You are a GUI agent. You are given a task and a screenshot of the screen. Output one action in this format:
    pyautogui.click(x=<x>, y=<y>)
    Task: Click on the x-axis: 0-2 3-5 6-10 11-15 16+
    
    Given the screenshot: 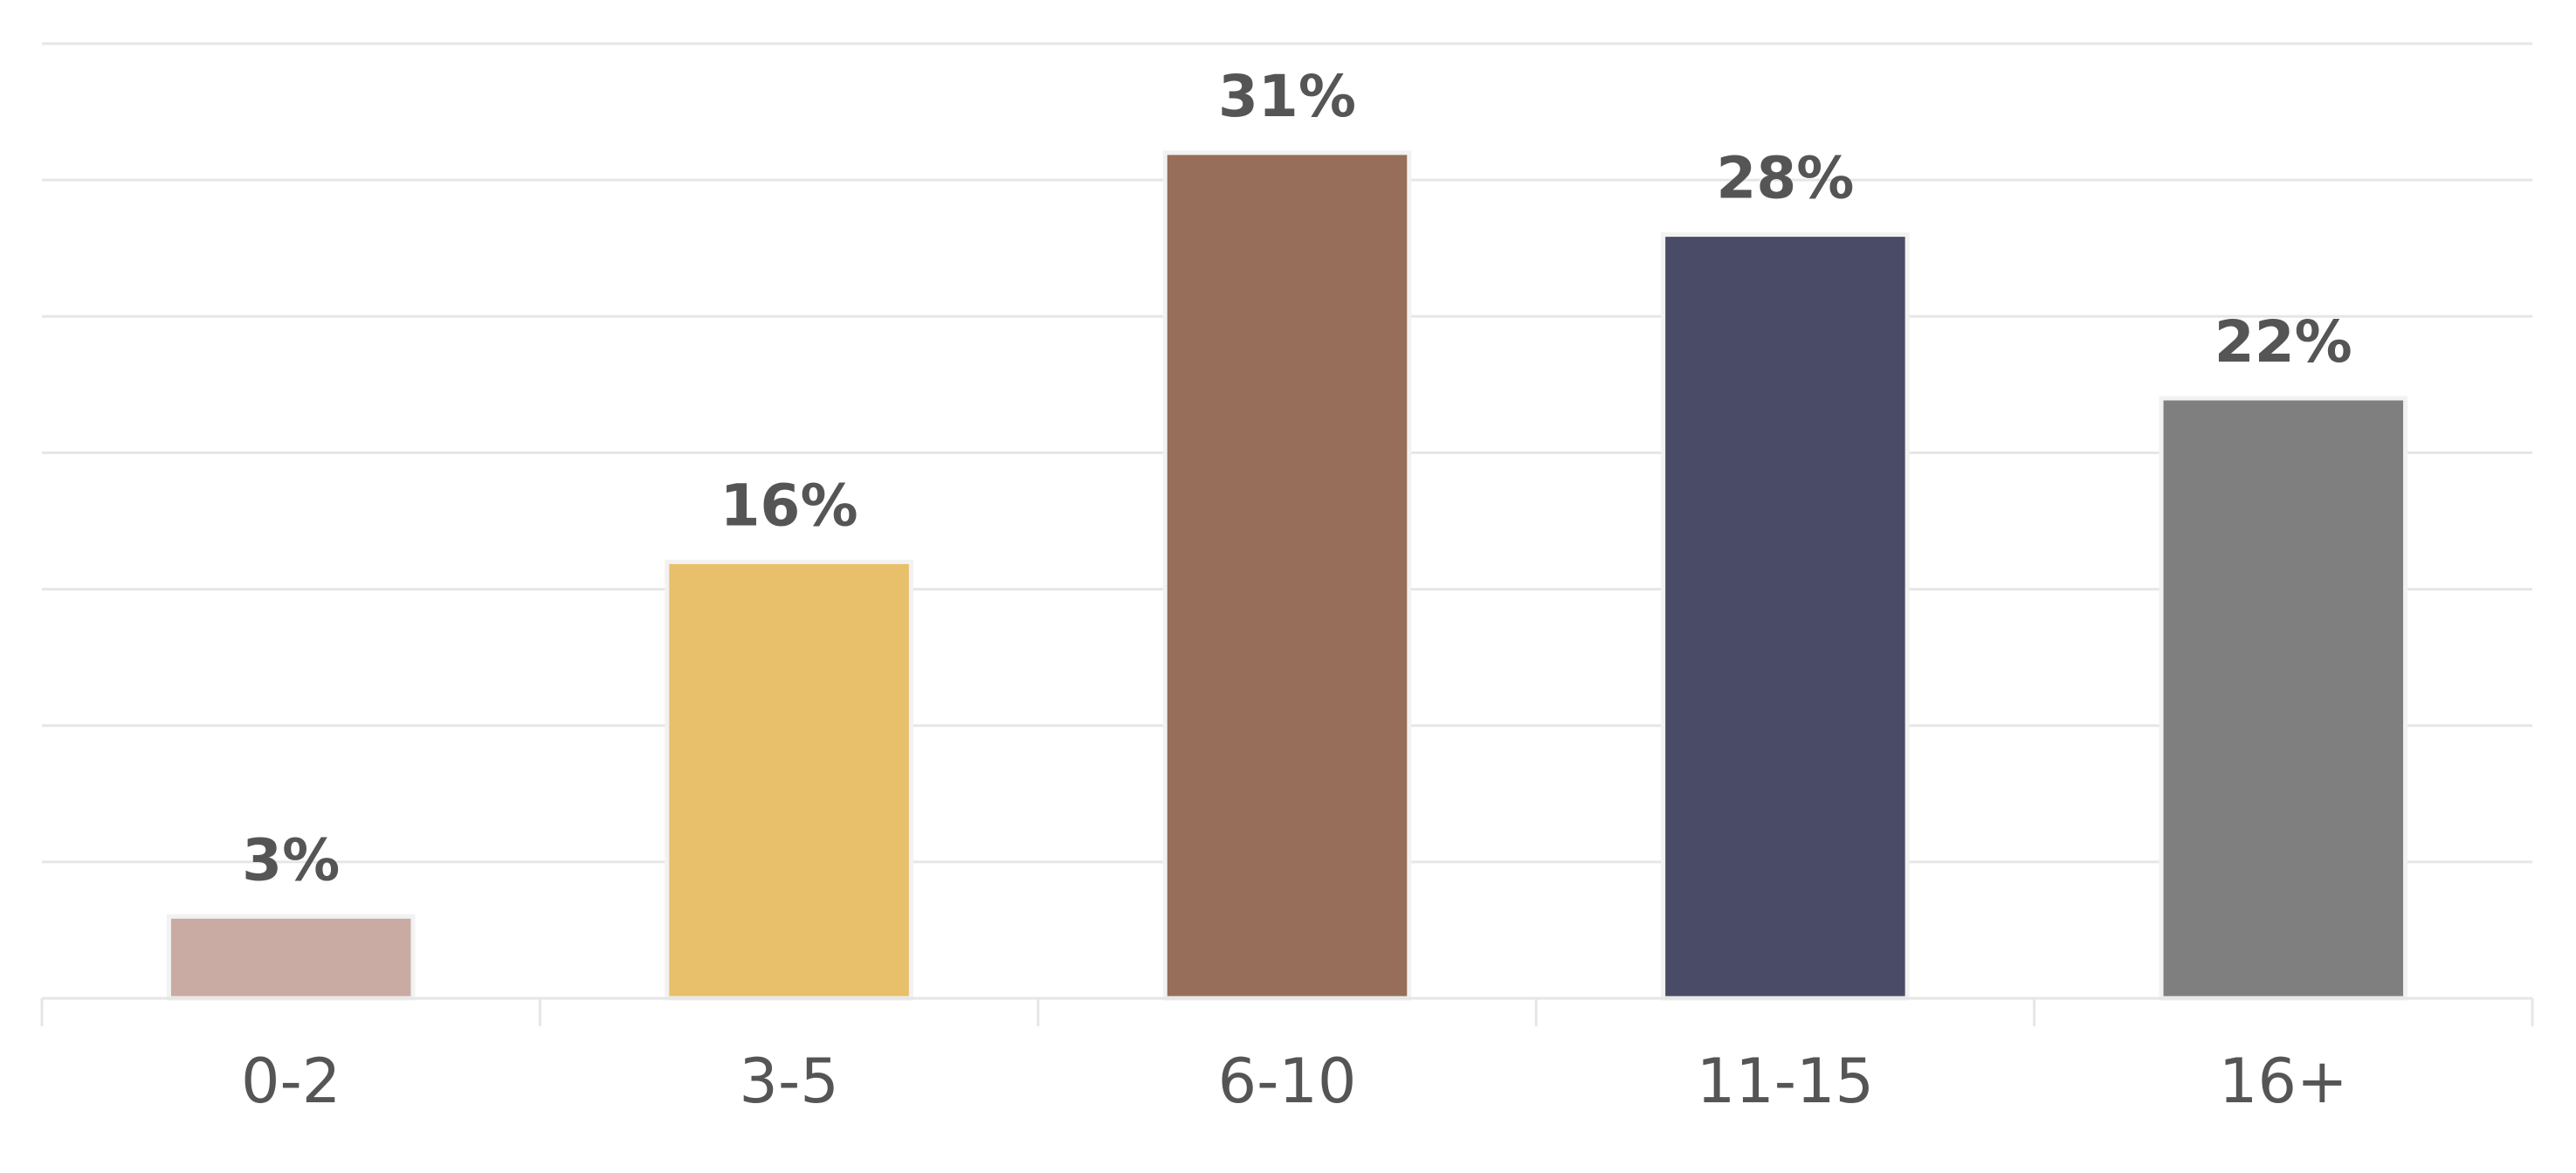 What is the action you would take?
    pyautogui.click(x=1287, y=1057)
    